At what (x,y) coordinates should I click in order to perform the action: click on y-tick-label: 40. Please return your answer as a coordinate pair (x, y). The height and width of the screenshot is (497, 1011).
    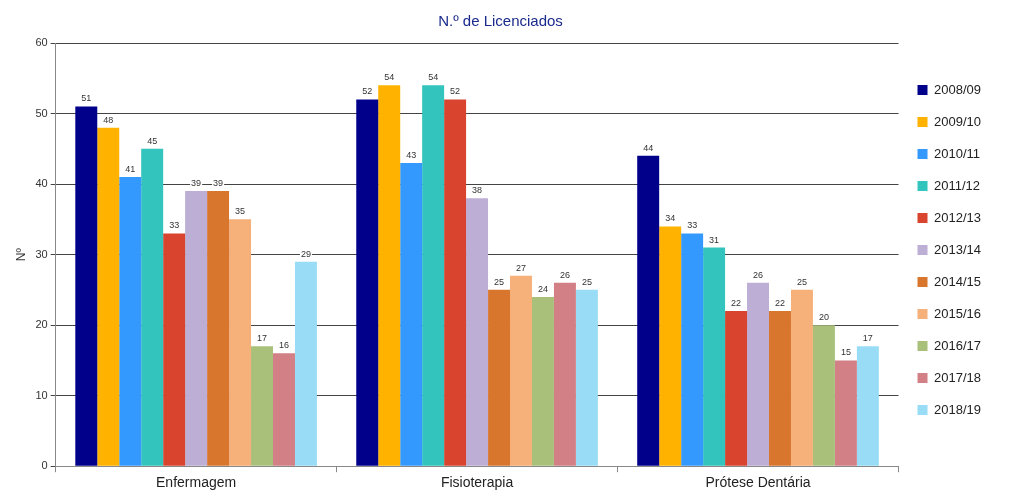
    Looking at the image, I should click on (41, 183).